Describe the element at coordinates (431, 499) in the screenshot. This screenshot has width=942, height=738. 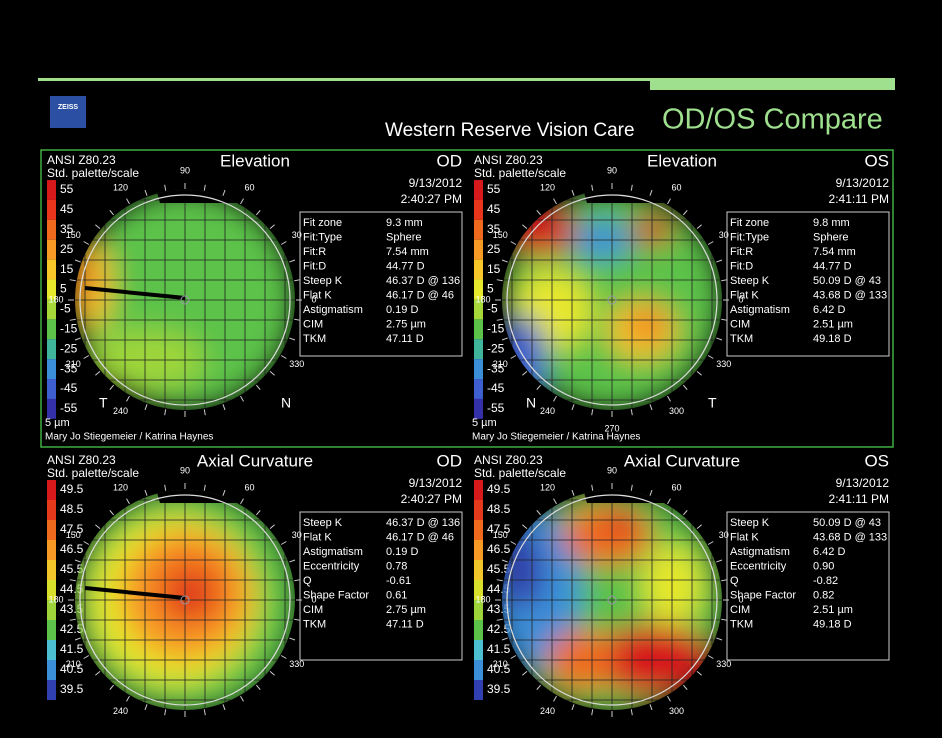
I see `exam-time: 2:40:27 PM` at that location.